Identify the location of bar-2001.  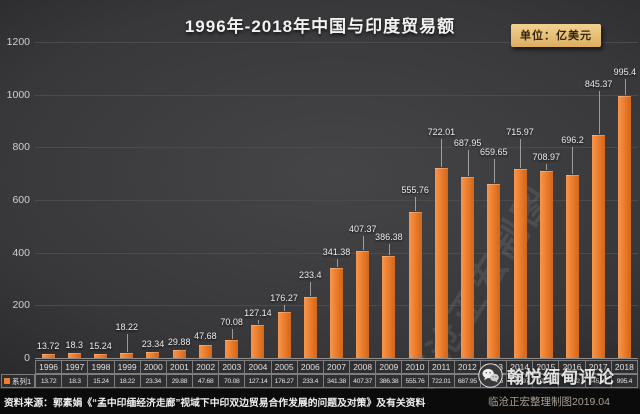
(179, 354).